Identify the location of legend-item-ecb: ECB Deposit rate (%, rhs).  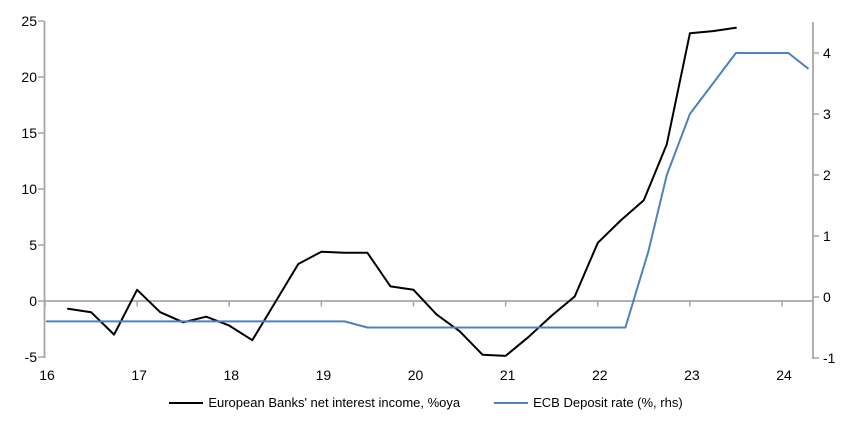
(588, 402).